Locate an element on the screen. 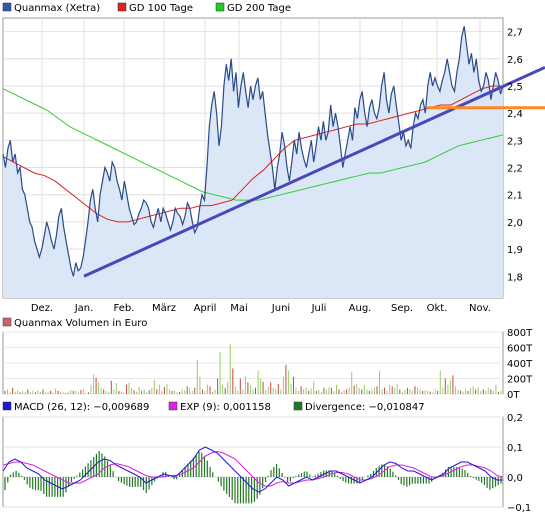 This screenshot has height=515, width=545. legend-label-divergence: Divergence: −0,010847 is located at coordinates (365, 407).